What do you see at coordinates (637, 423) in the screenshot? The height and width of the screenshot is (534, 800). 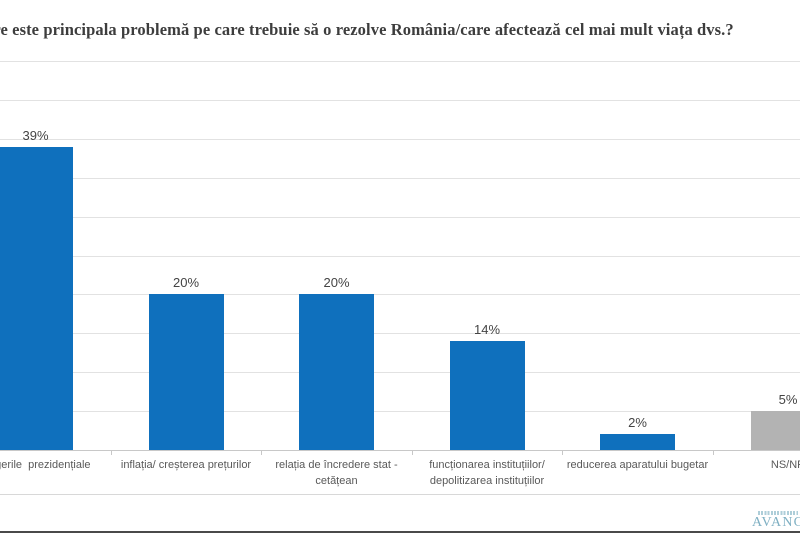 I see `value-label-5: 2%` at bounding box center [637, 423].